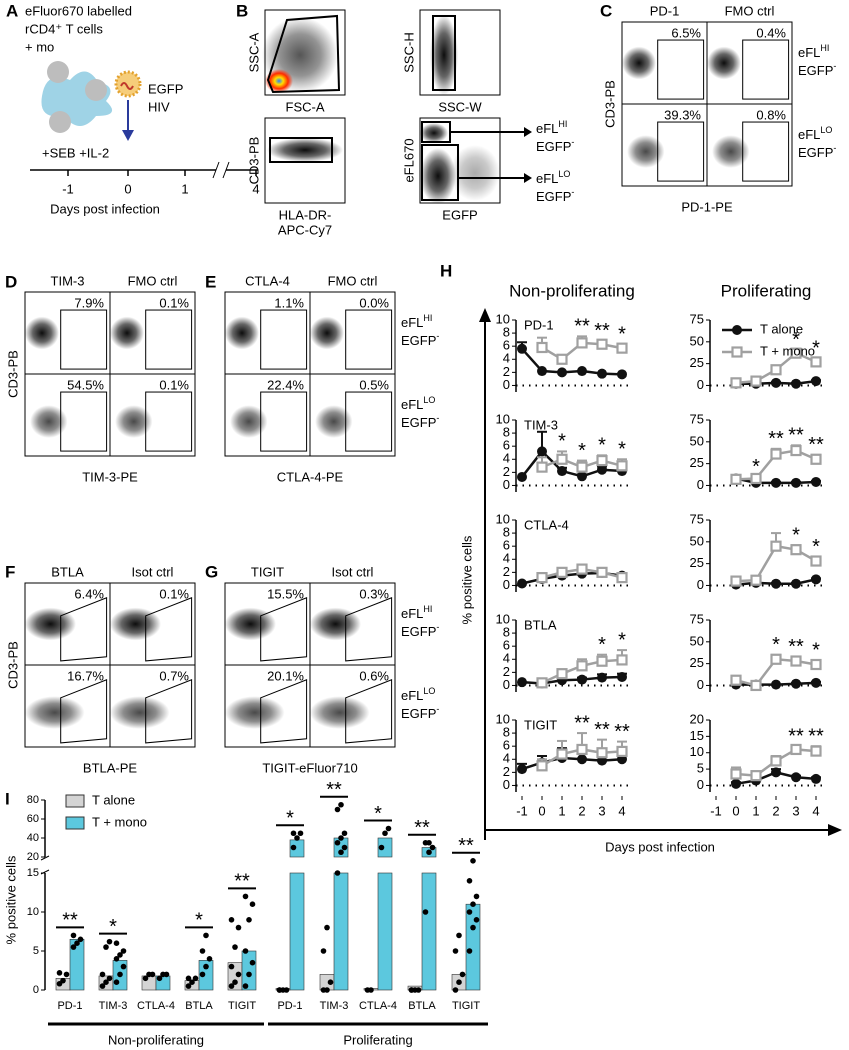  I want to click on description: eFluor670 labelled, so click(78, 10).